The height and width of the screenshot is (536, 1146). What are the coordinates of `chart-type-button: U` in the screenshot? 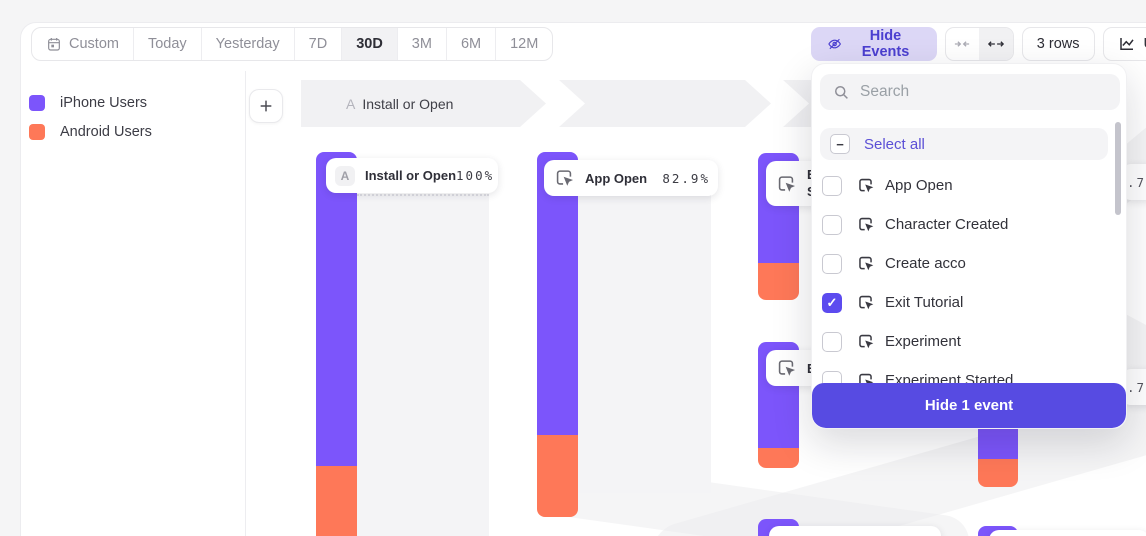 It's located at (1124, 44).